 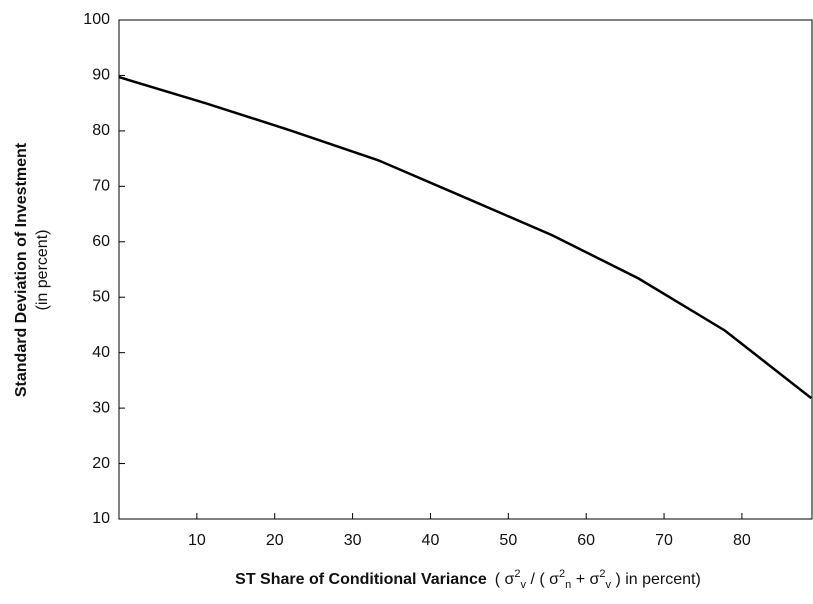 What do you see at coordinates (353, 540) in the screenshot?
I see `x-tick-label: 30` at bounding box center [353, 540].